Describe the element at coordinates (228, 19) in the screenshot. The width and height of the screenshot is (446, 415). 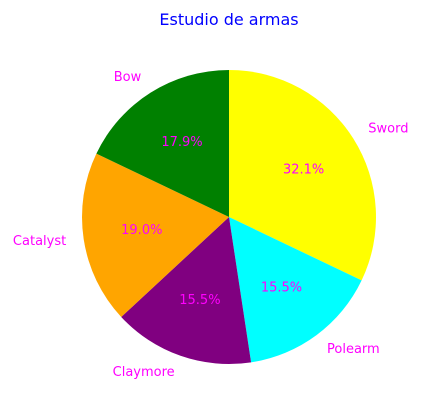
I see `chart-title: Estudio de armas` at that location.